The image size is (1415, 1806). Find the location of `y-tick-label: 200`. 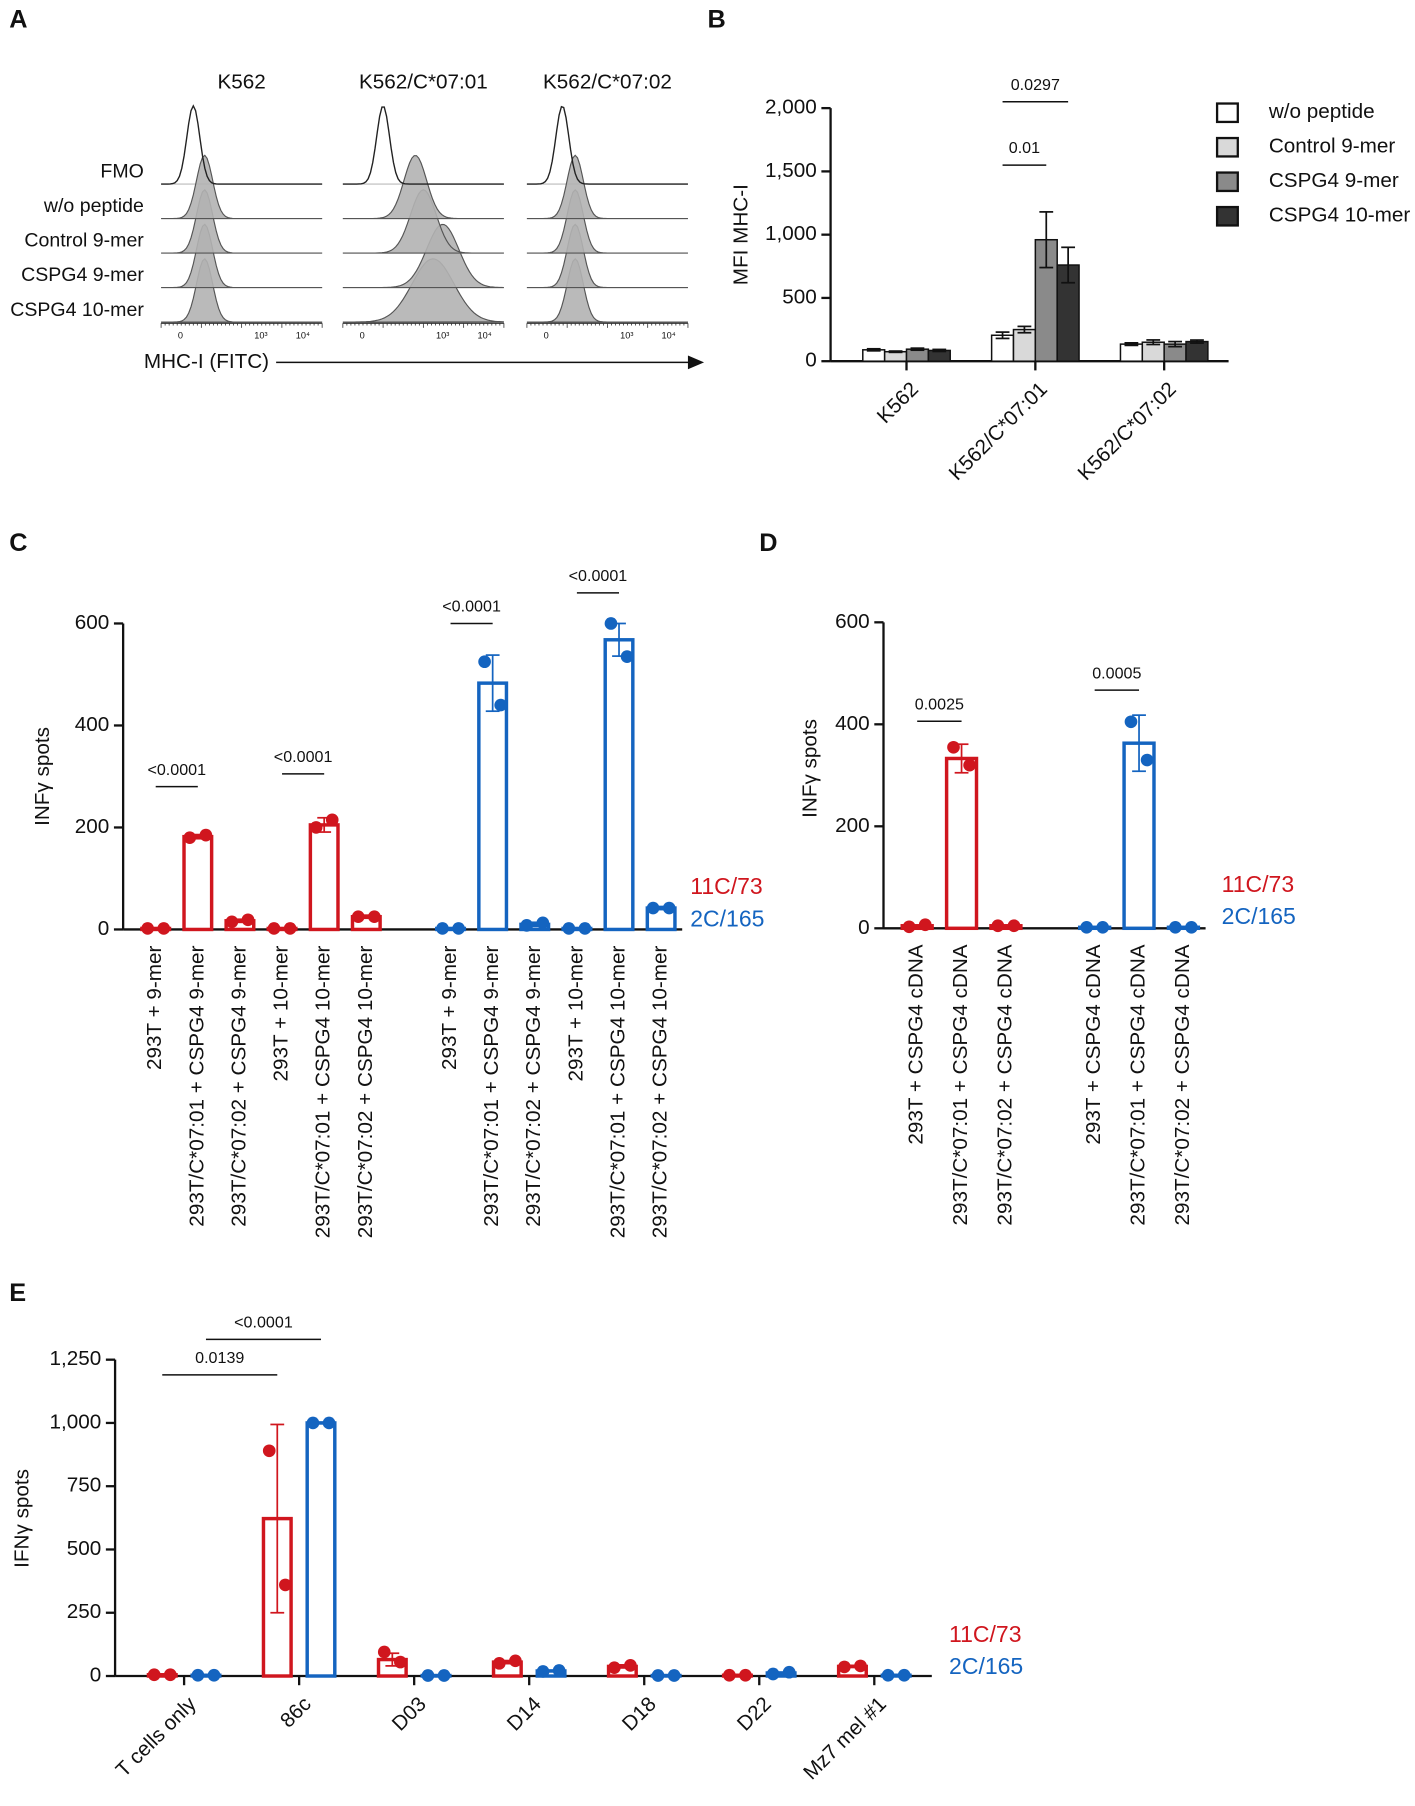

y-tick-label: 200 is located at coordinates (92, 826).